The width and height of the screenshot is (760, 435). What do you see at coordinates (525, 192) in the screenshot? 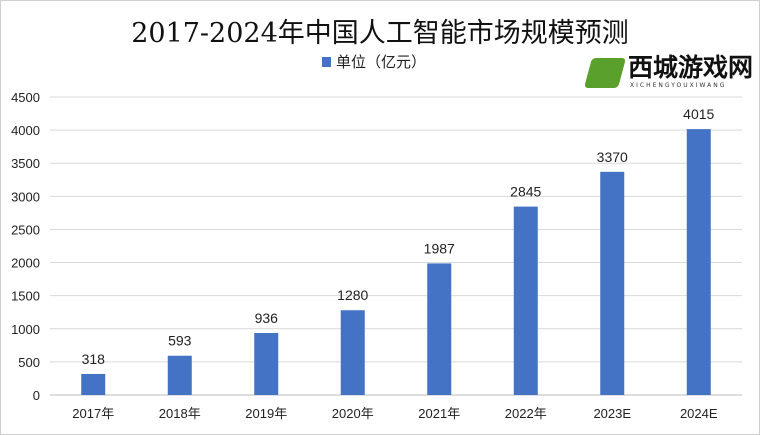
I see `data-label: 2845` at bounding box center [525, 192].